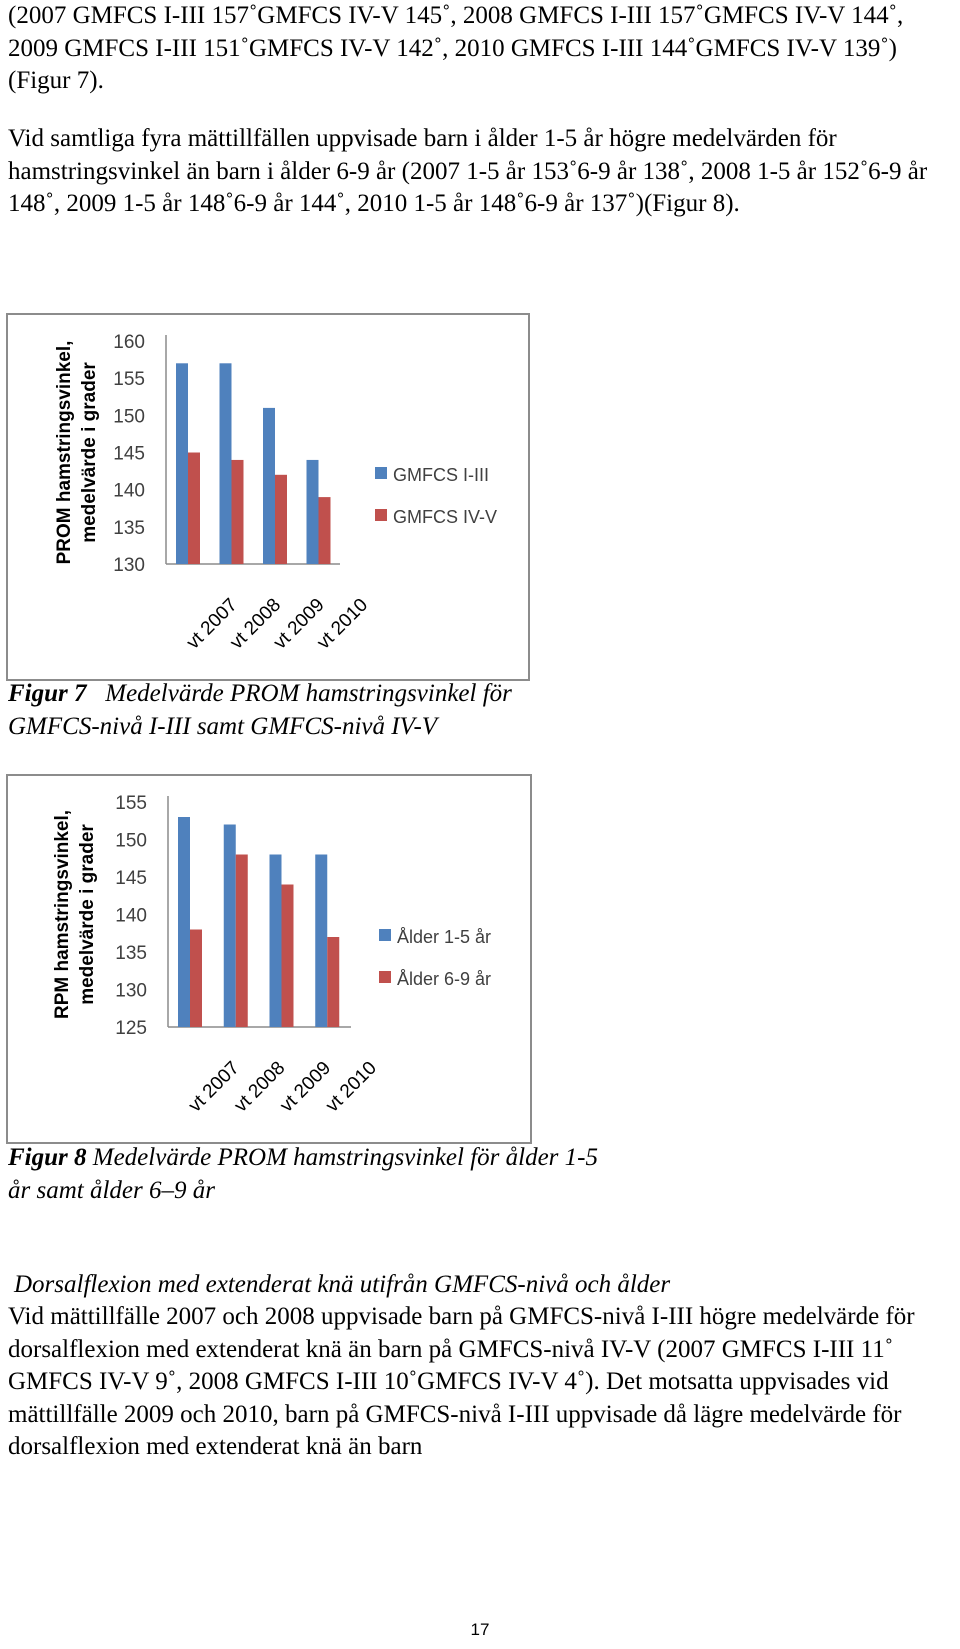  What do you see at coordinates (445, 517) in the screenshot?
I see `legend-label: GMFCS IV-V` at bounding box center [445, 517].